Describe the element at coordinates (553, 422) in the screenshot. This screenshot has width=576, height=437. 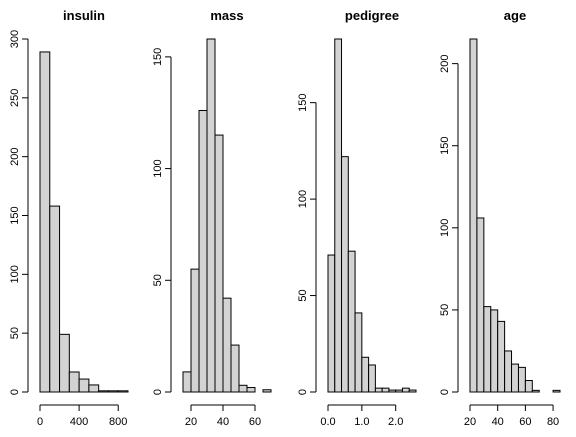
I see `x-tick-label: 80` at that location.